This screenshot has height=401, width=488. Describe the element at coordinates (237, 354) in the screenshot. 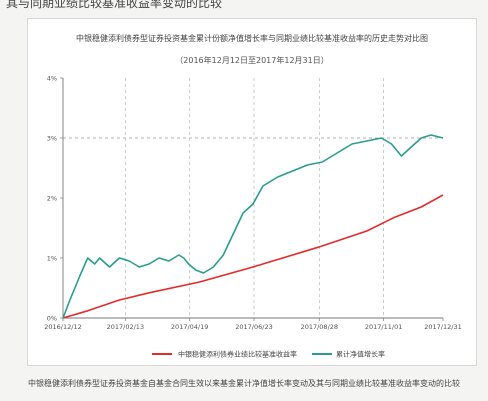

I see `legend-label-1: 中银稳健添利债券业绩比较基准收益率` at that location.